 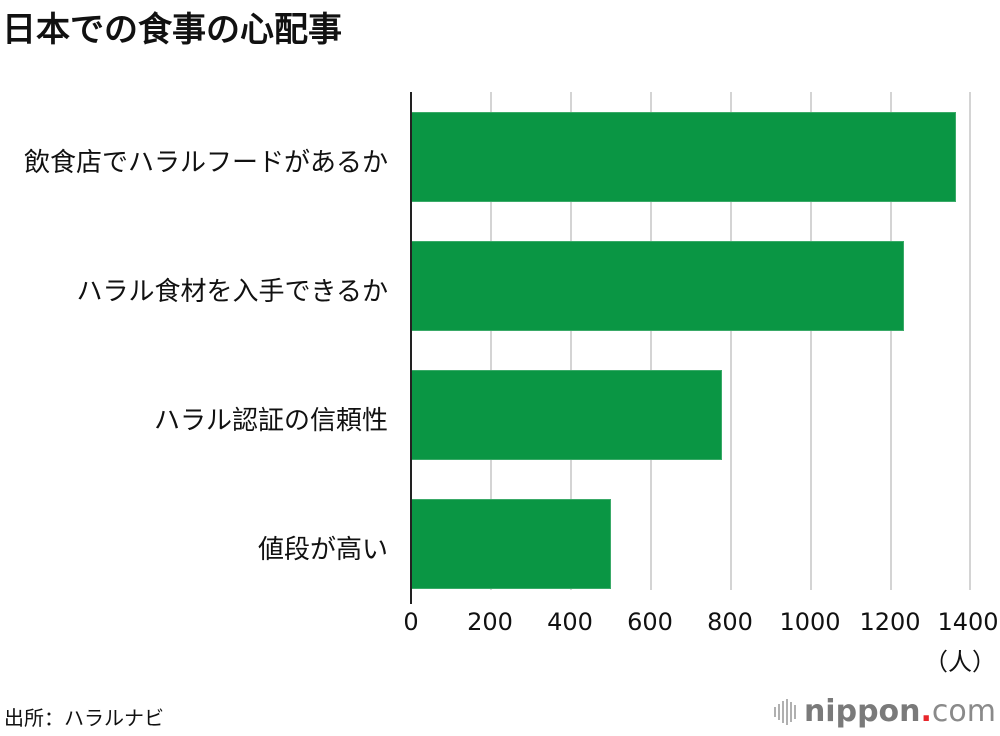 What do you see at coordinates (205, 163) in the screenshot?
I see `category-label: 飲食店でハラルフードがあるか` at bounding box center [205, 163].